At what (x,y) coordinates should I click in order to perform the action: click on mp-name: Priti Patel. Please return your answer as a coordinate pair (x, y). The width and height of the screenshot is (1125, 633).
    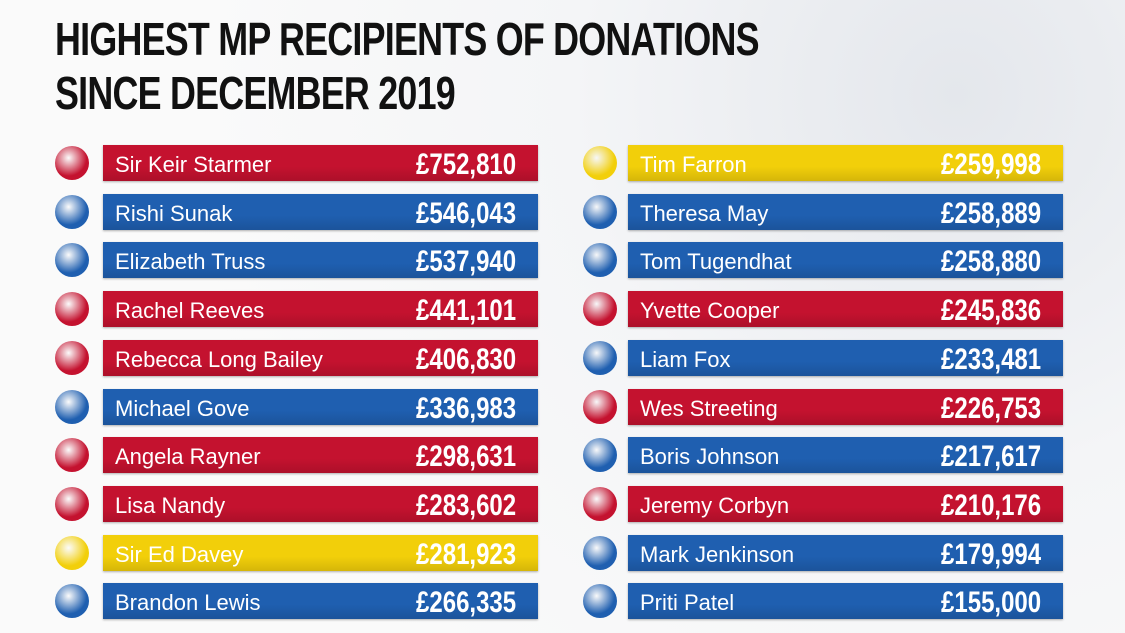
    Looking at the image, I should click on (687, 603).